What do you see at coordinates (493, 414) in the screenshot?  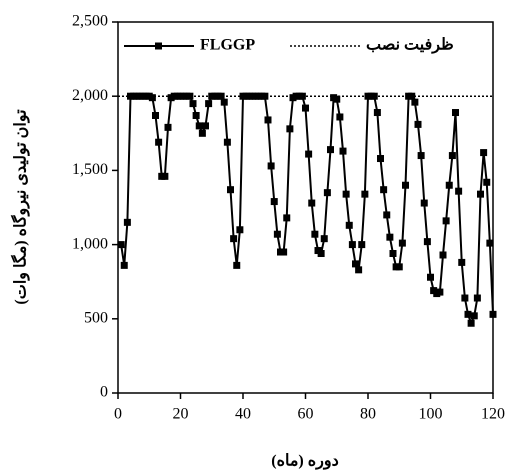 I see `x-tick-label: 120` at bounding box center [493, 414].